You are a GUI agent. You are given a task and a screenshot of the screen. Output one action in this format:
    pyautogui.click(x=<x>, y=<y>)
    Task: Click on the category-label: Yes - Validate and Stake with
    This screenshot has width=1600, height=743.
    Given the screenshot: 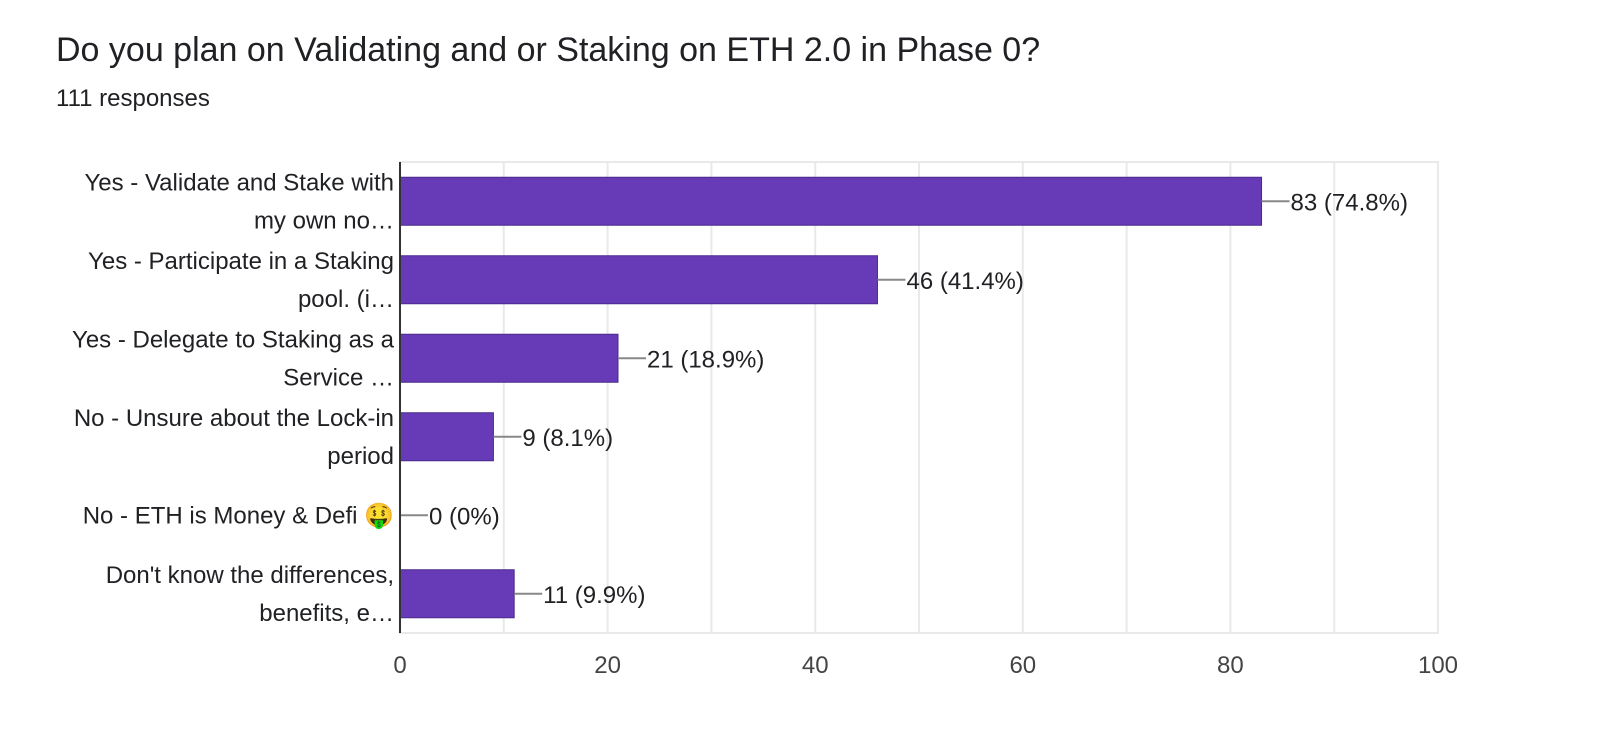 What is the action you would take?
    pyautogui.click(x=239, y=182)
    